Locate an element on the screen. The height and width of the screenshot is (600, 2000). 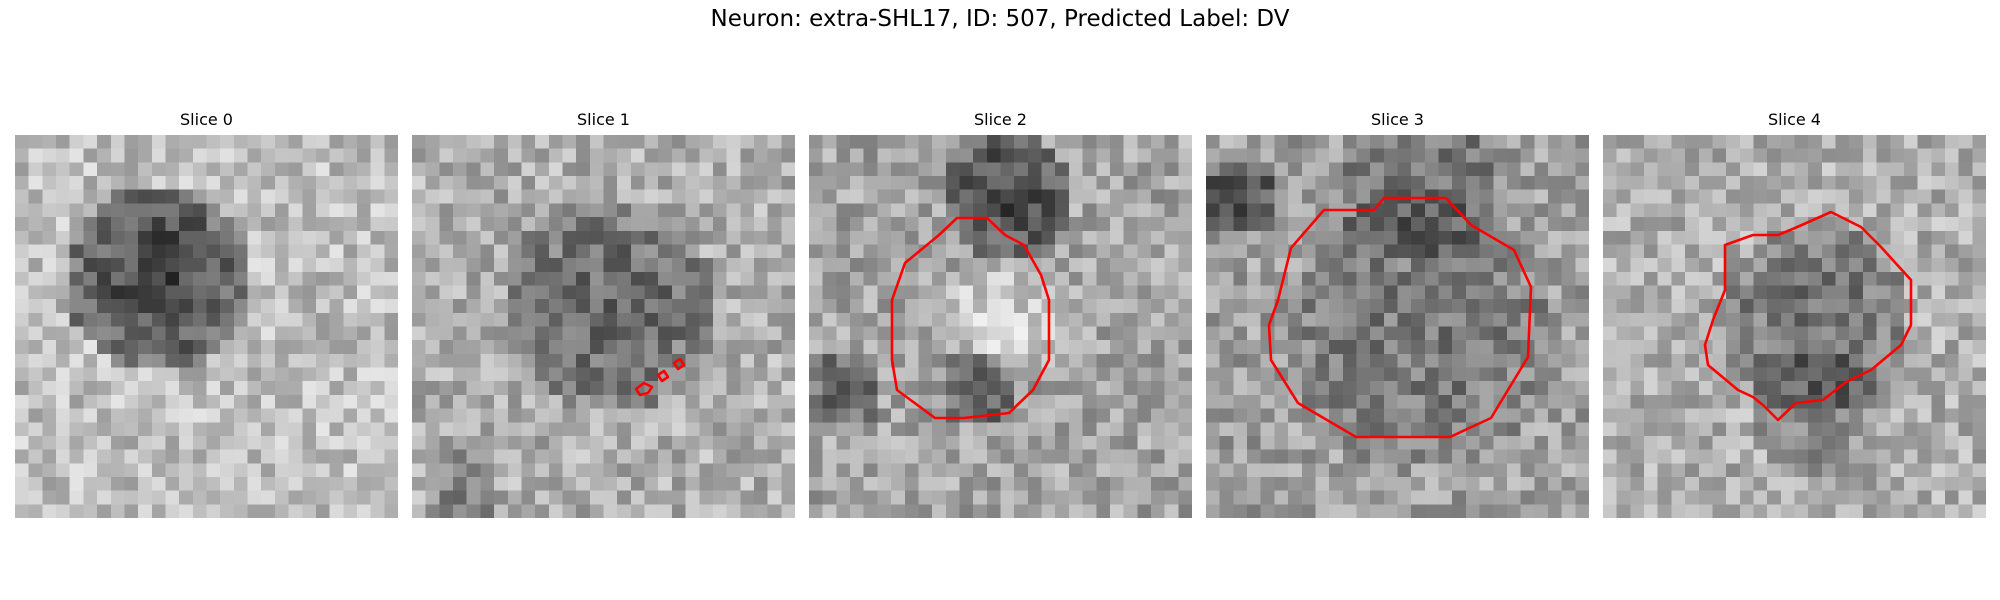
slice-title: Slice 2 is located at coordinates (1000, 119).